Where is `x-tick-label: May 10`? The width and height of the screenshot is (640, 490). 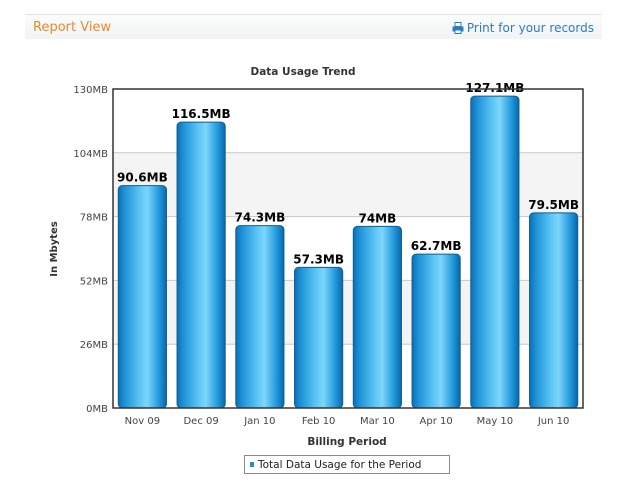 x-tick-label: May 10 is located at coordinates (495, 421).